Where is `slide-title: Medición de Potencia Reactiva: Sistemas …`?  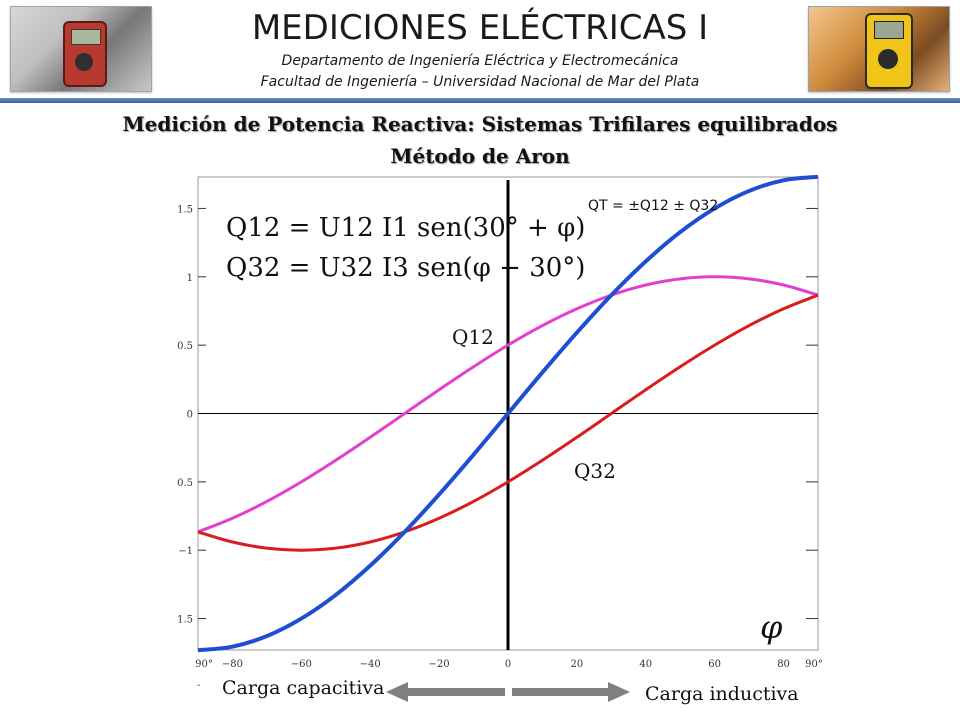
slide-title: Medición de Potencia Reactiva: Sistemas … is located at coordinates (480, 124).